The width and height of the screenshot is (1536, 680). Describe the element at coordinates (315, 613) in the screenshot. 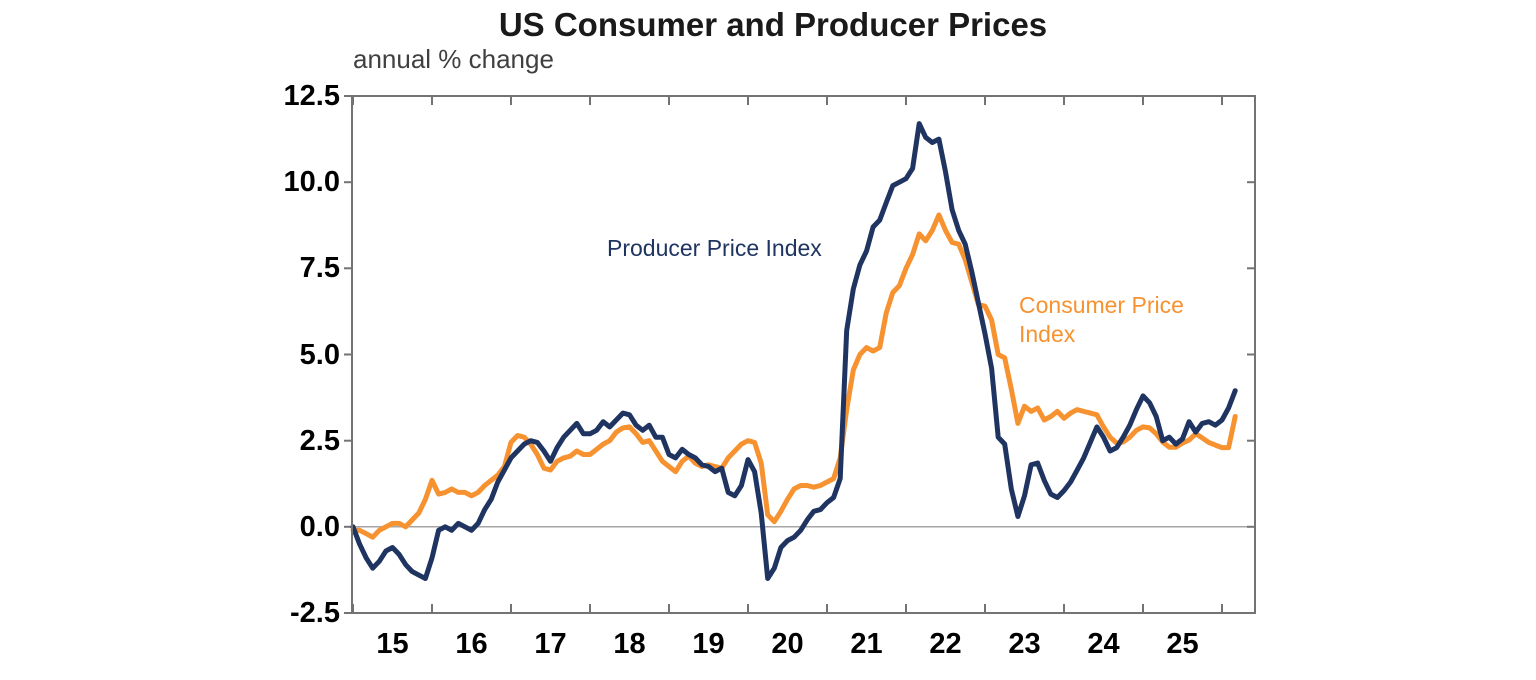

I see `y-axis-tick-label: -2.5` at that location.